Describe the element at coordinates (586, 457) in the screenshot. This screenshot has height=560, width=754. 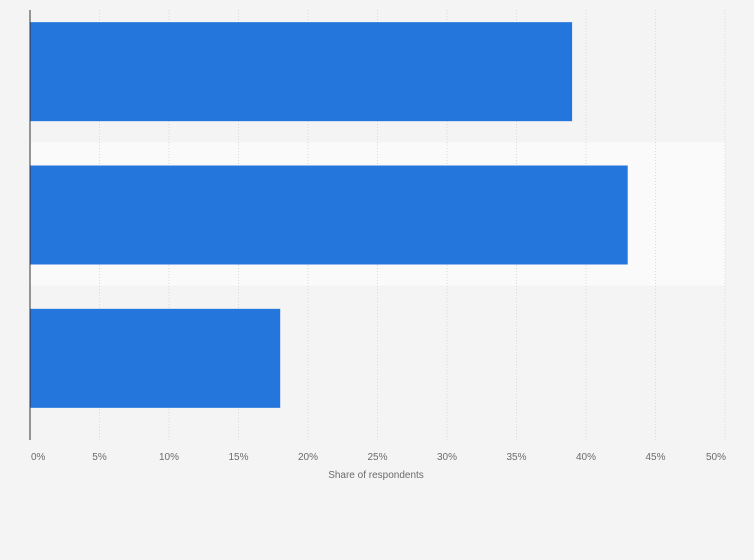
I see `x-tick-label: 40%` at that location.